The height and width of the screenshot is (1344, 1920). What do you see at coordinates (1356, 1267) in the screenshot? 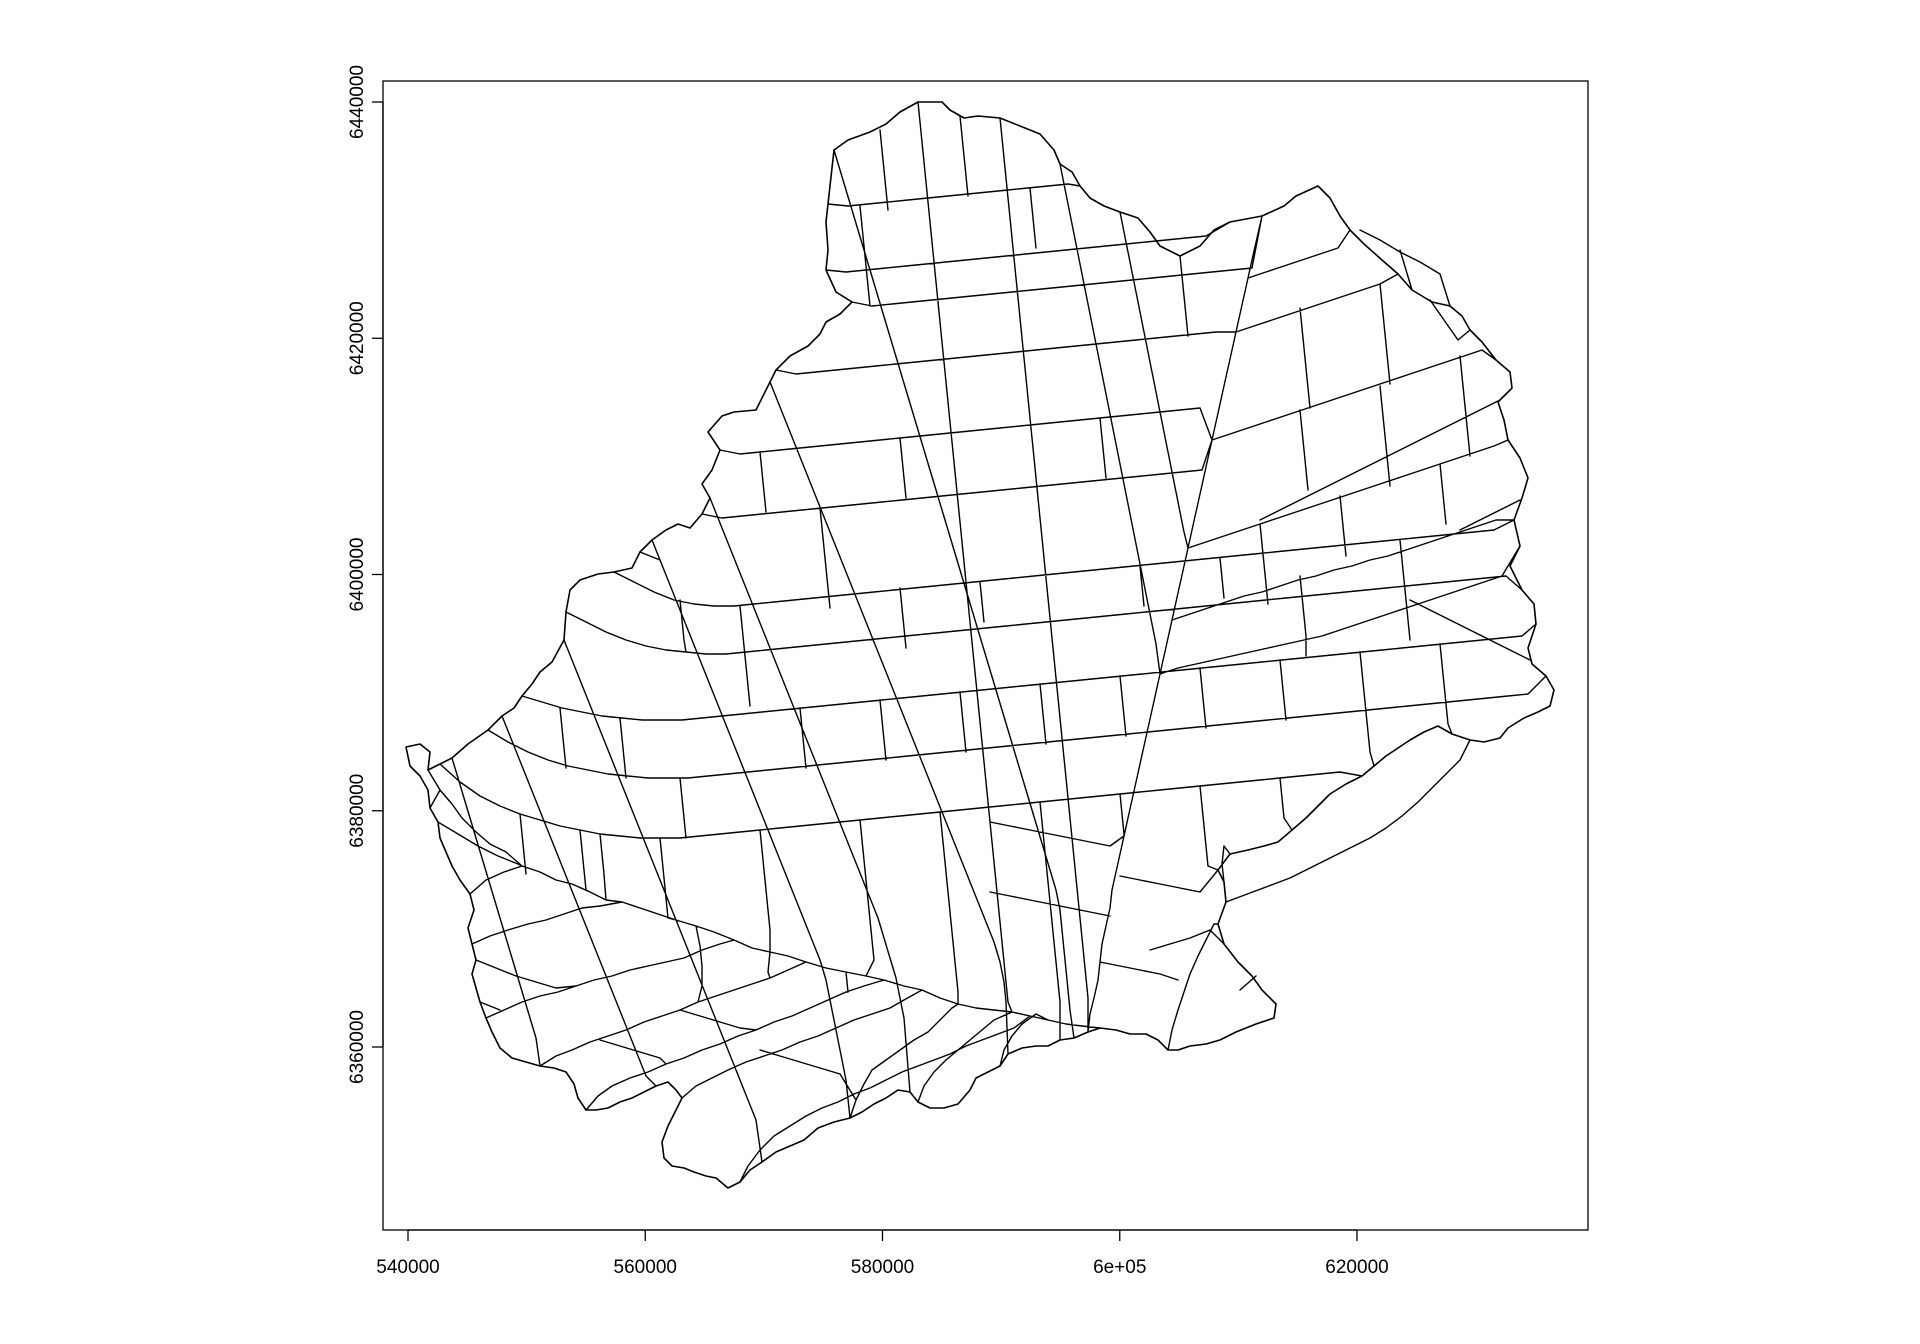
I see `x-tick-label-4: 620000` at bounding box center [1356, 1267].